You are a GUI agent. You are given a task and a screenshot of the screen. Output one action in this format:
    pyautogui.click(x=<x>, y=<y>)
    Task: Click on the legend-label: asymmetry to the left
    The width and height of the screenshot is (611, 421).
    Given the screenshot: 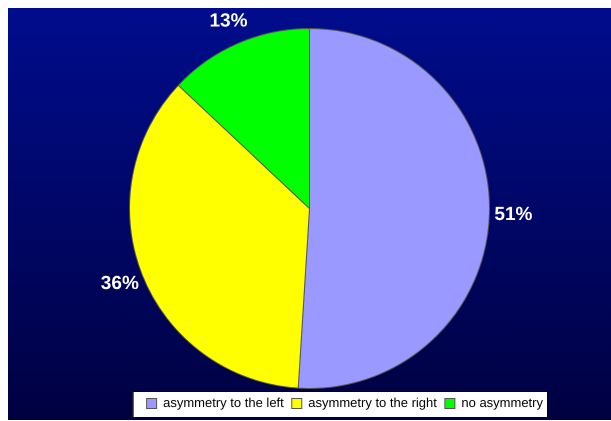 What is the action you would take?
    pyautogui.click(x=223, y=402)
    